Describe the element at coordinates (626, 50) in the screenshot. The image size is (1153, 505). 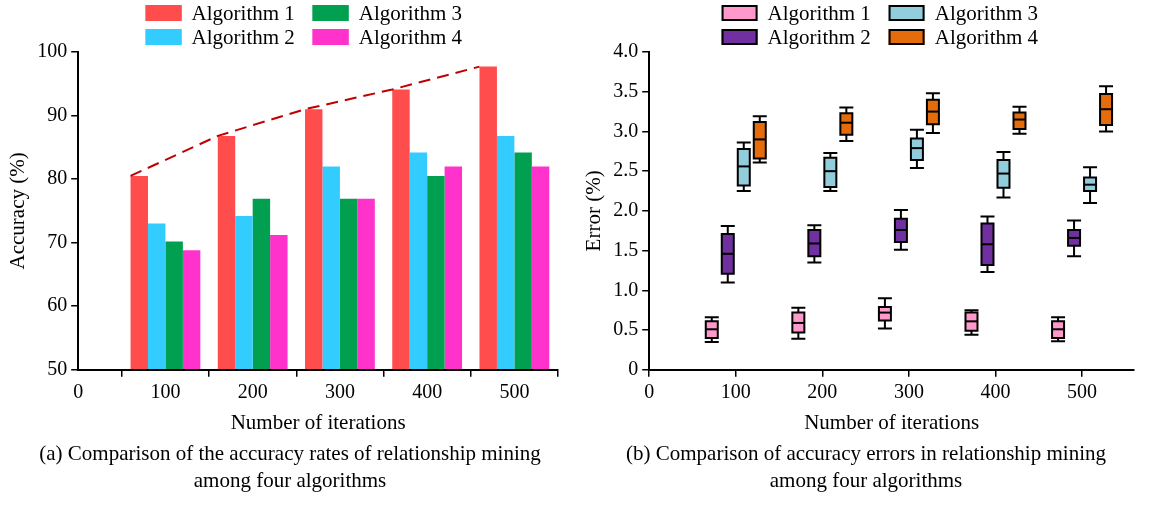
I see `y-tick-label: 4.0` at that location.